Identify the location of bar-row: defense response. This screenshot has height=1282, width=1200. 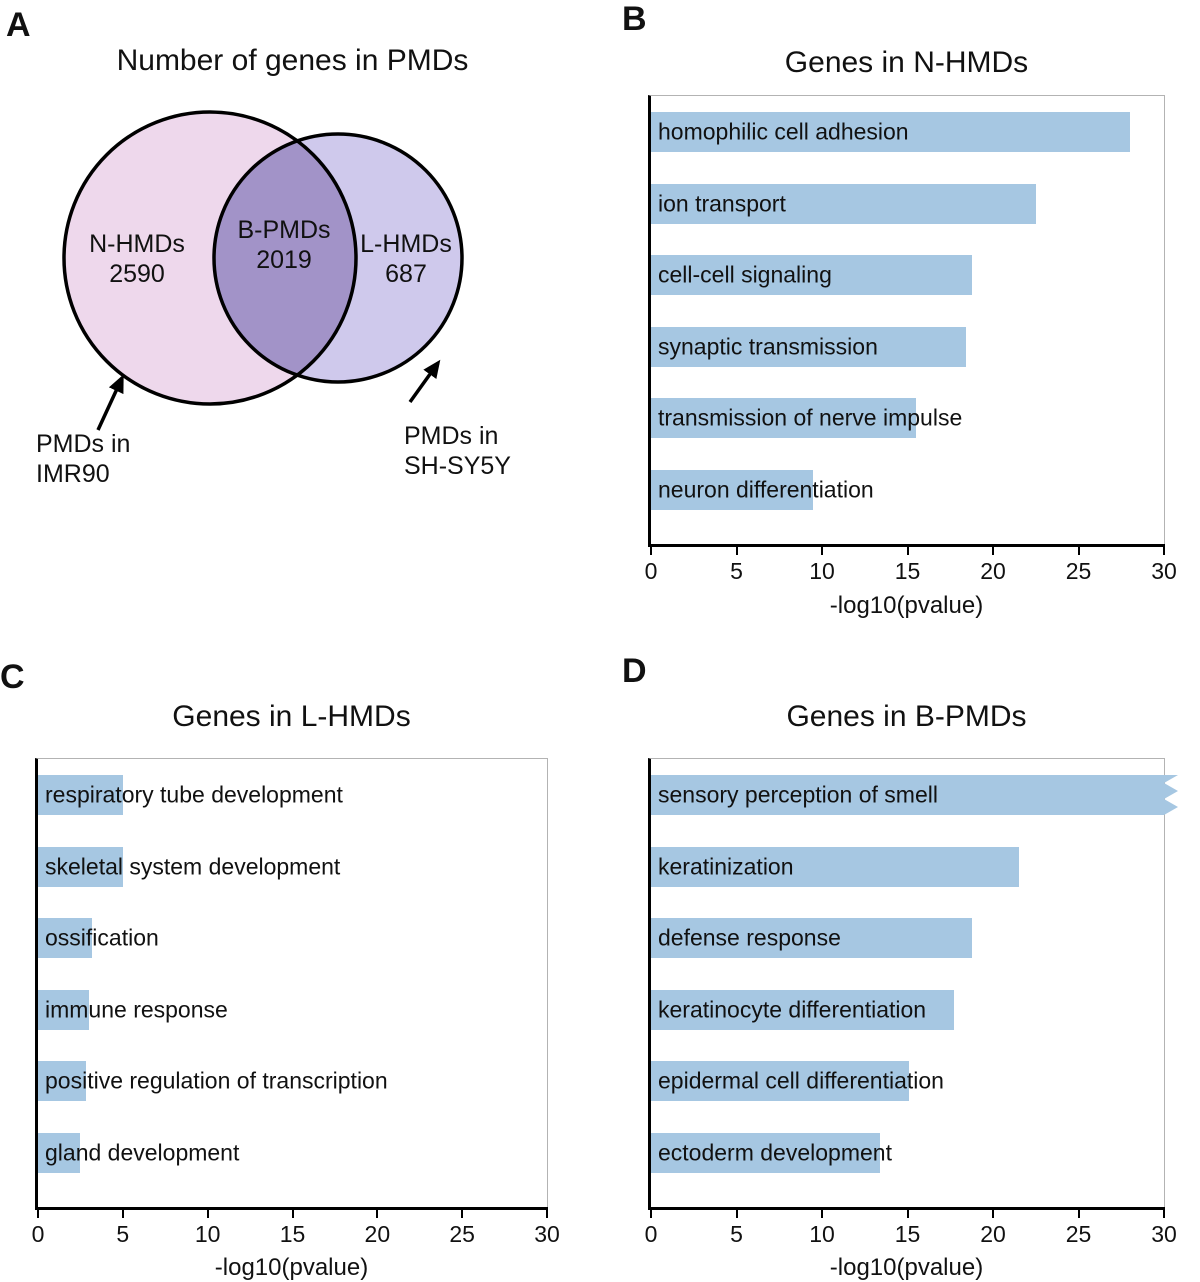
(907, 938).